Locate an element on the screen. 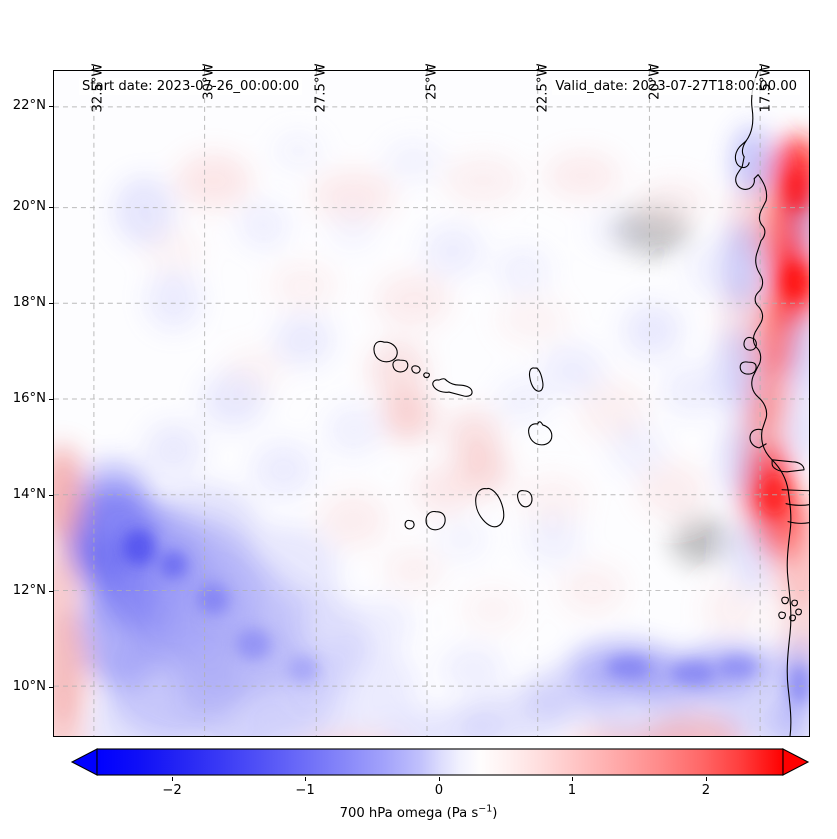 This screenshot has height=839, width=837. ytick-label-22n: 22°N is located at coordinates (29, 105).